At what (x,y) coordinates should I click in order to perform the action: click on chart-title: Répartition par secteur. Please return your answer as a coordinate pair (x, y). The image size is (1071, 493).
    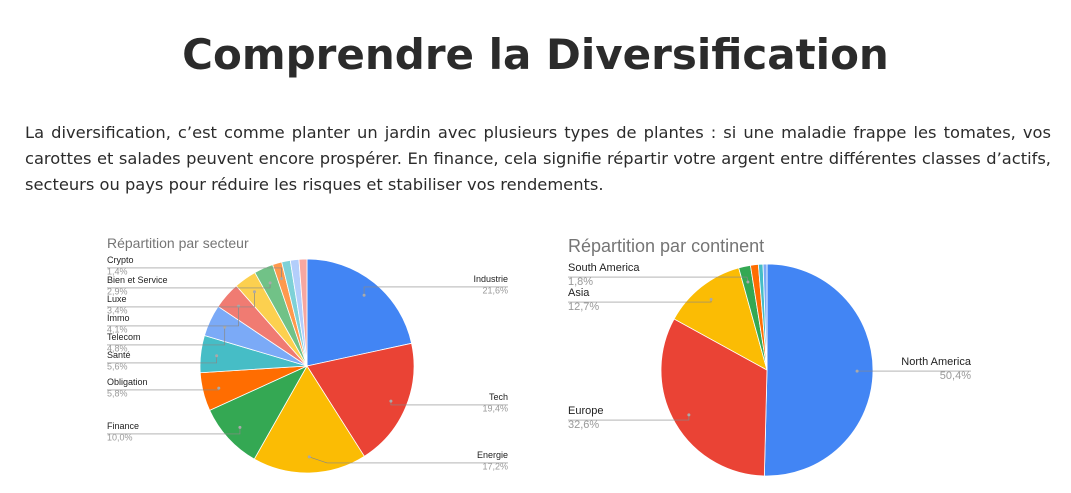
    Looking at the image, I should click on (178, 243).